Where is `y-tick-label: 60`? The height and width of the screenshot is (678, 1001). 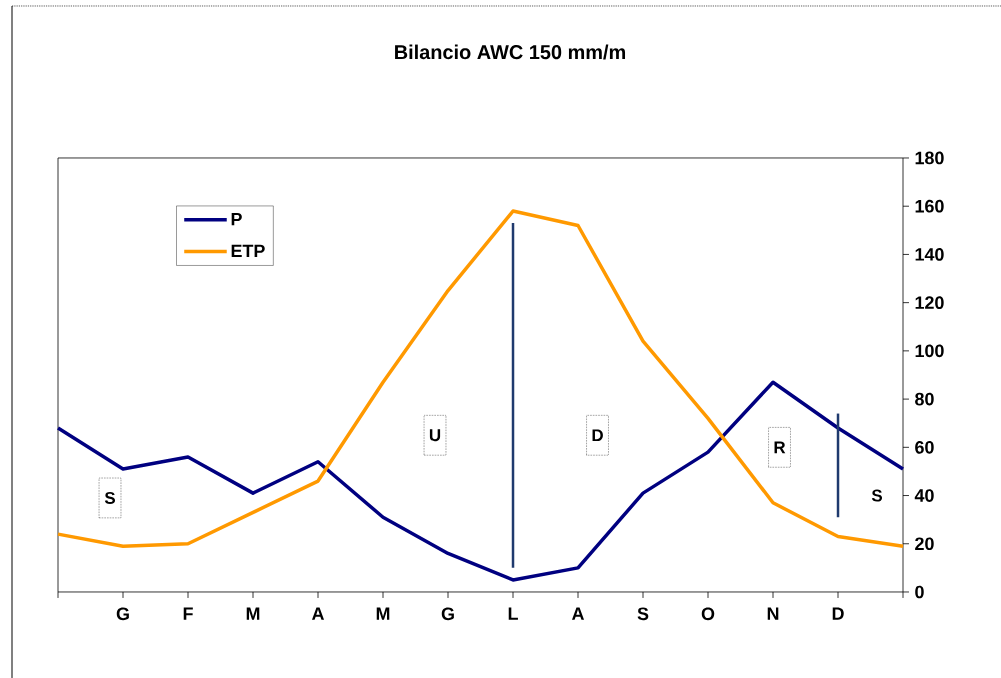 y-tick-label: 60 is located at coordinates (924, 447).